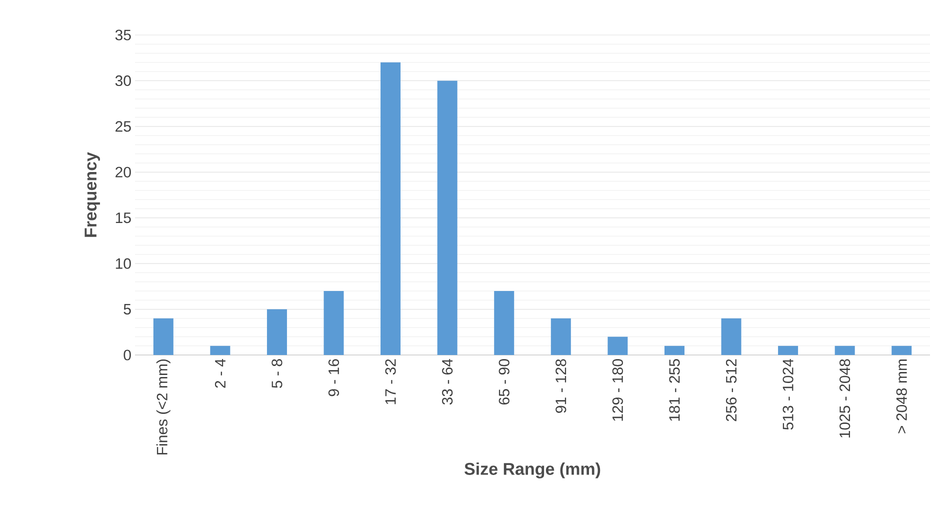 The width and height of the screenshot is (933, 529). What do you see at coordinates (123, 218) in the screenshot?
I see `y-tick-label: 15` at bounding box center [123, 218].